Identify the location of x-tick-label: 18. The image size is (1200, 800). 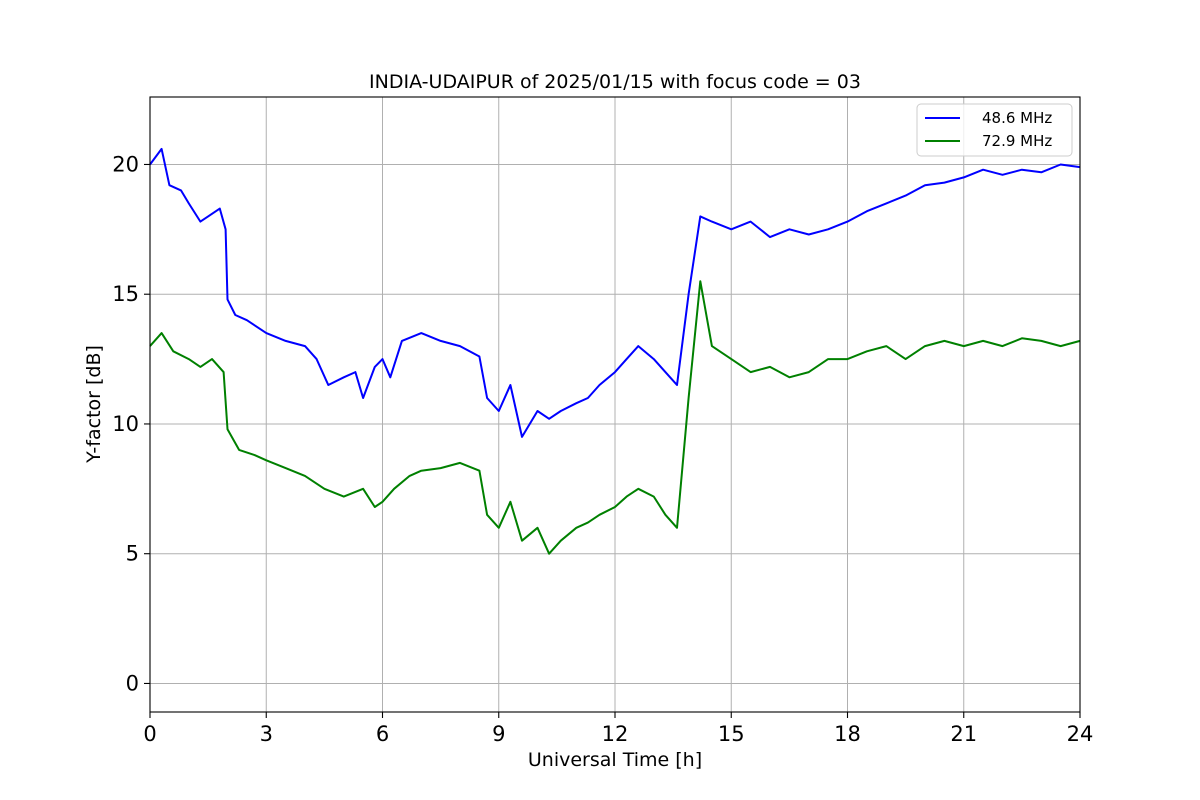
(847, 734).